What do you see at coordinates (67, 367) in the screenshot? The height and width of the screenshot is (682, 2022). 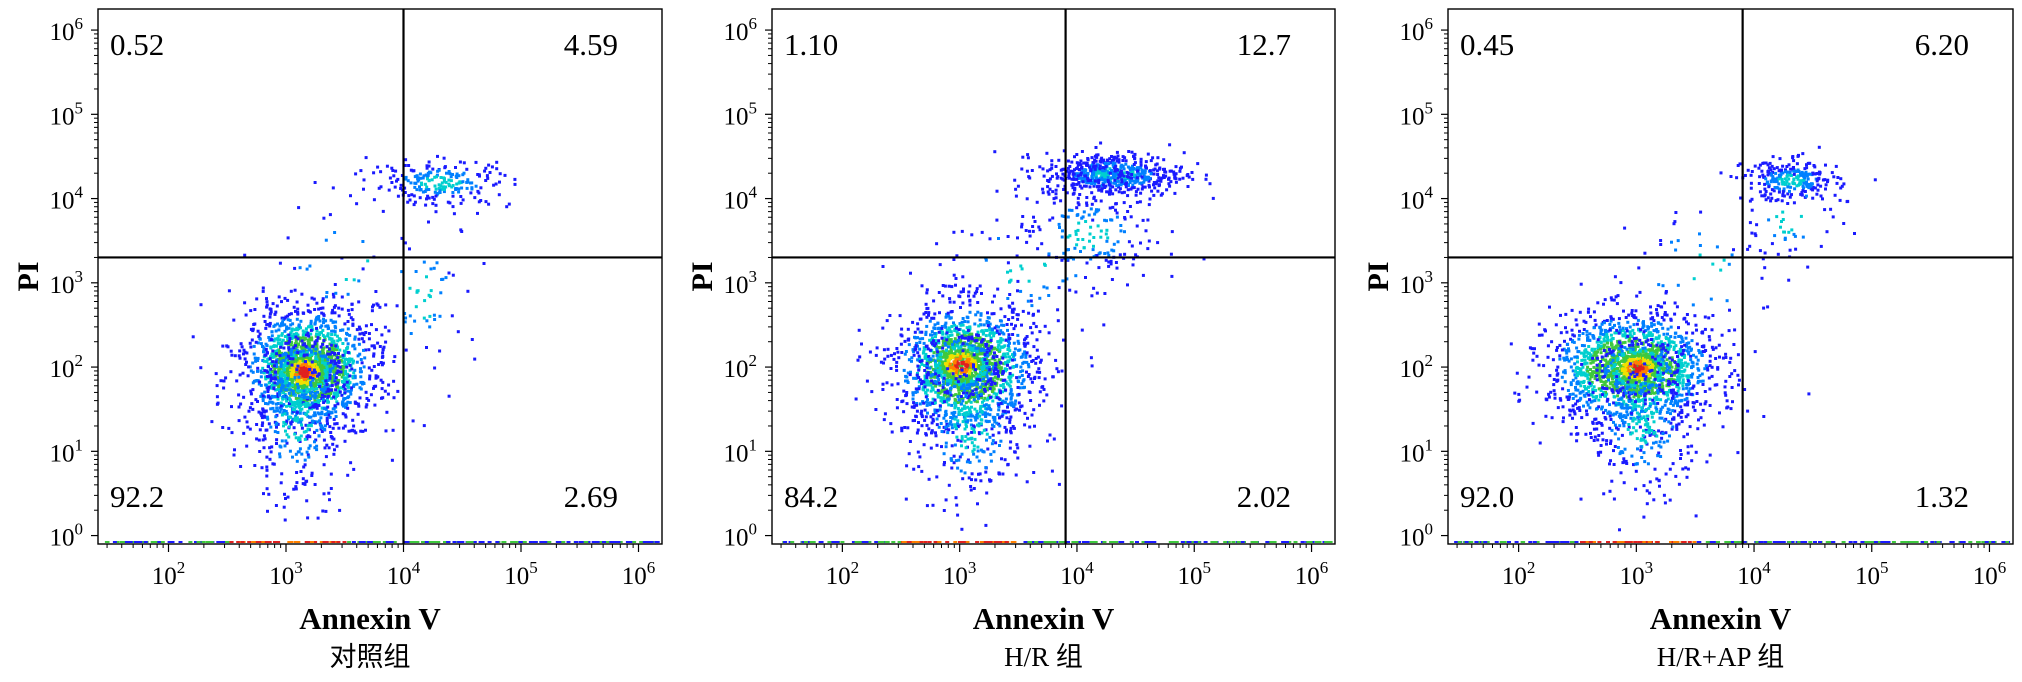 I see `y-tick-label: 10²` at bounding box center [67, 367].